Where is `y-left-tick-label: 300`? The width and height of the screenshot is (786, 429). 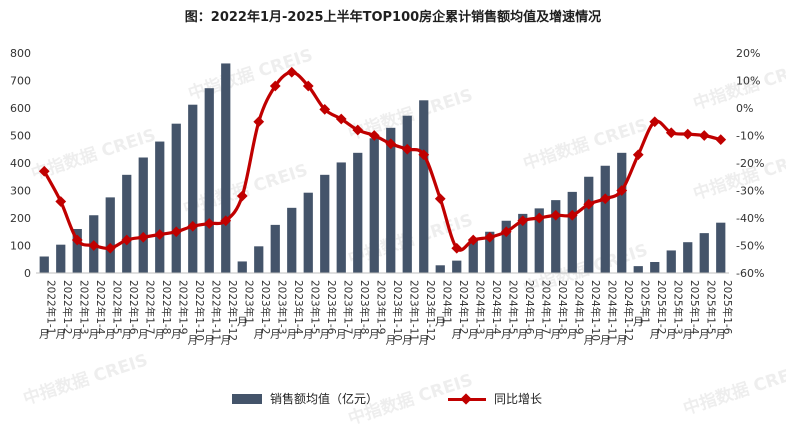
y-left-tick-label: 300 is located at coordinates (20, 191).